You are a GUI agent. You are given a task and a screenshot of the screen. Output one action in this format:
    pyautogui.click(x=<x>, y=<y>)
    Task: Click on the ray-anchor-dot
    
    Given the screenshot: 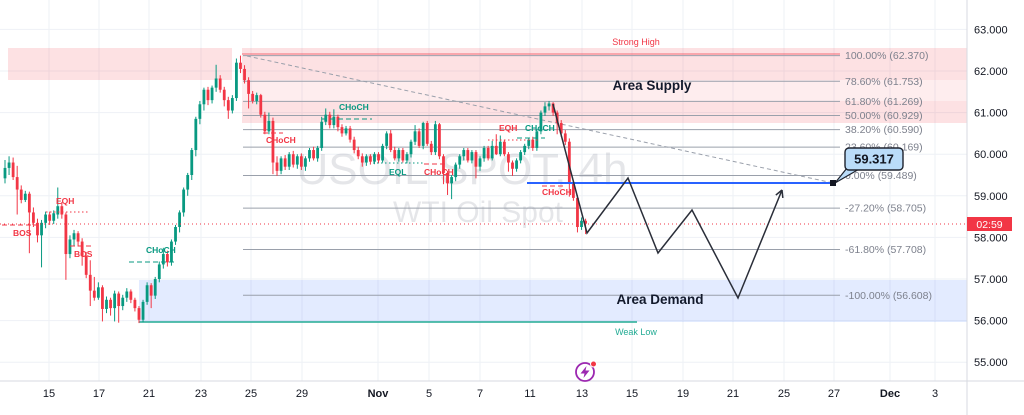 What is the action you would take?
    pyautogui.click(x=833, y=183)
    